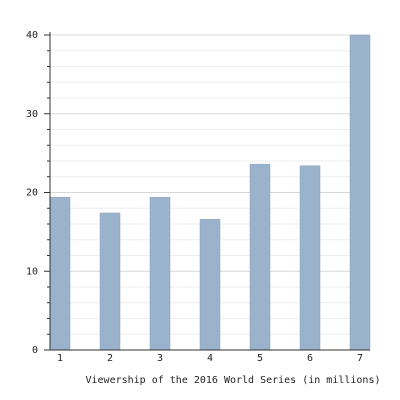 The width and height of the screenshot is (400, 400). Describe the element at coordinates (310, 358) in the screenshot. I see `x-tick-label: 6` at that location.